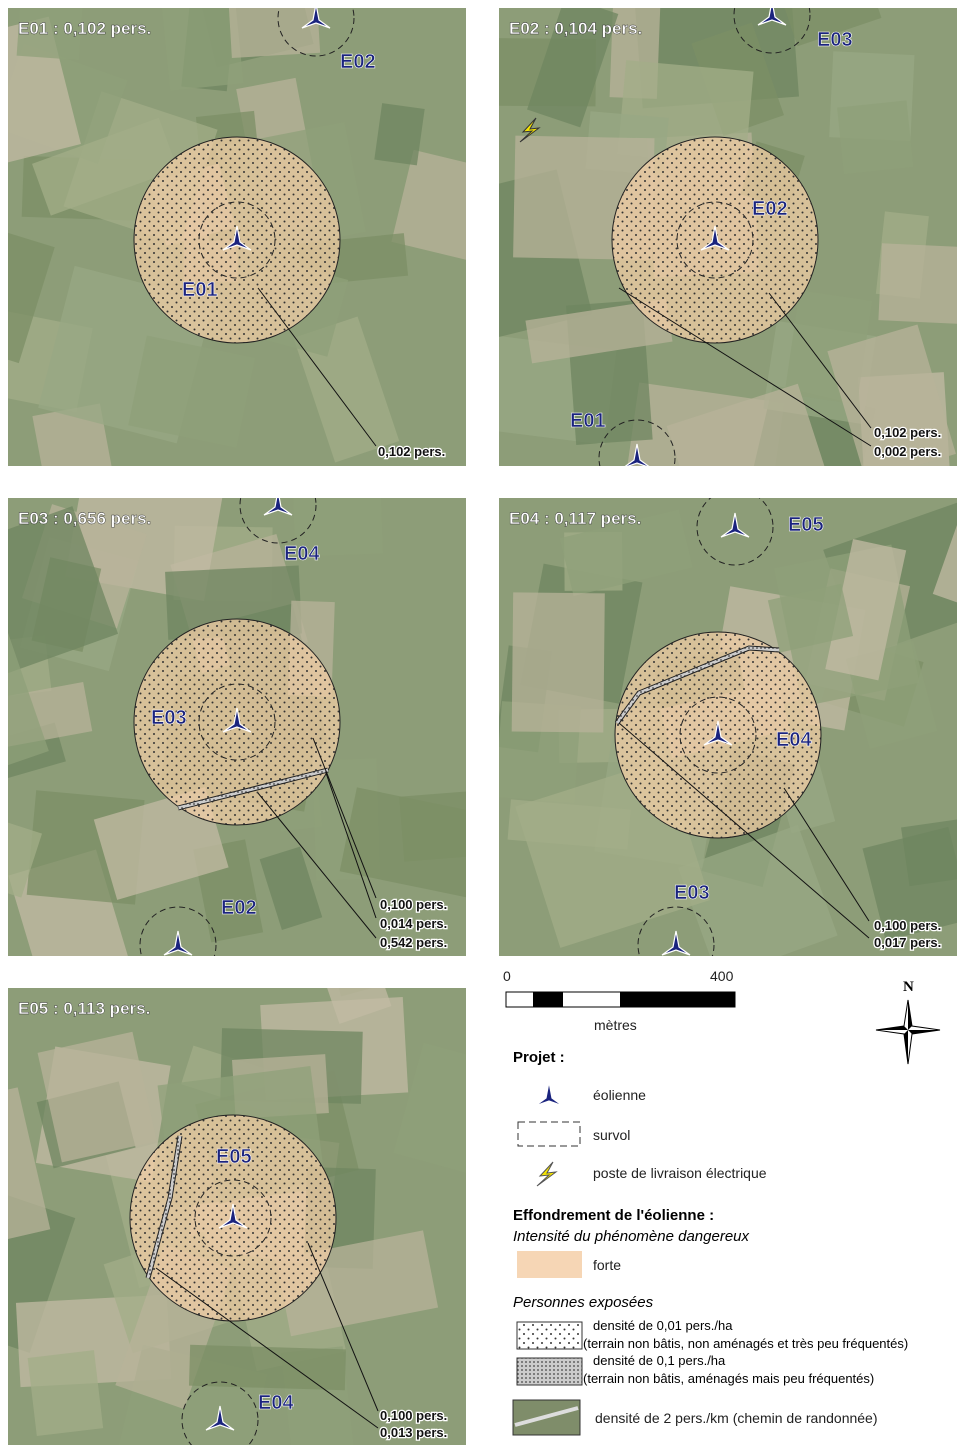 This screenshot has height=1445, width=960. Describe the element at coordinates (907, 942) in the screenshot. I see `callout-label: 0,017 pers.` at that location.